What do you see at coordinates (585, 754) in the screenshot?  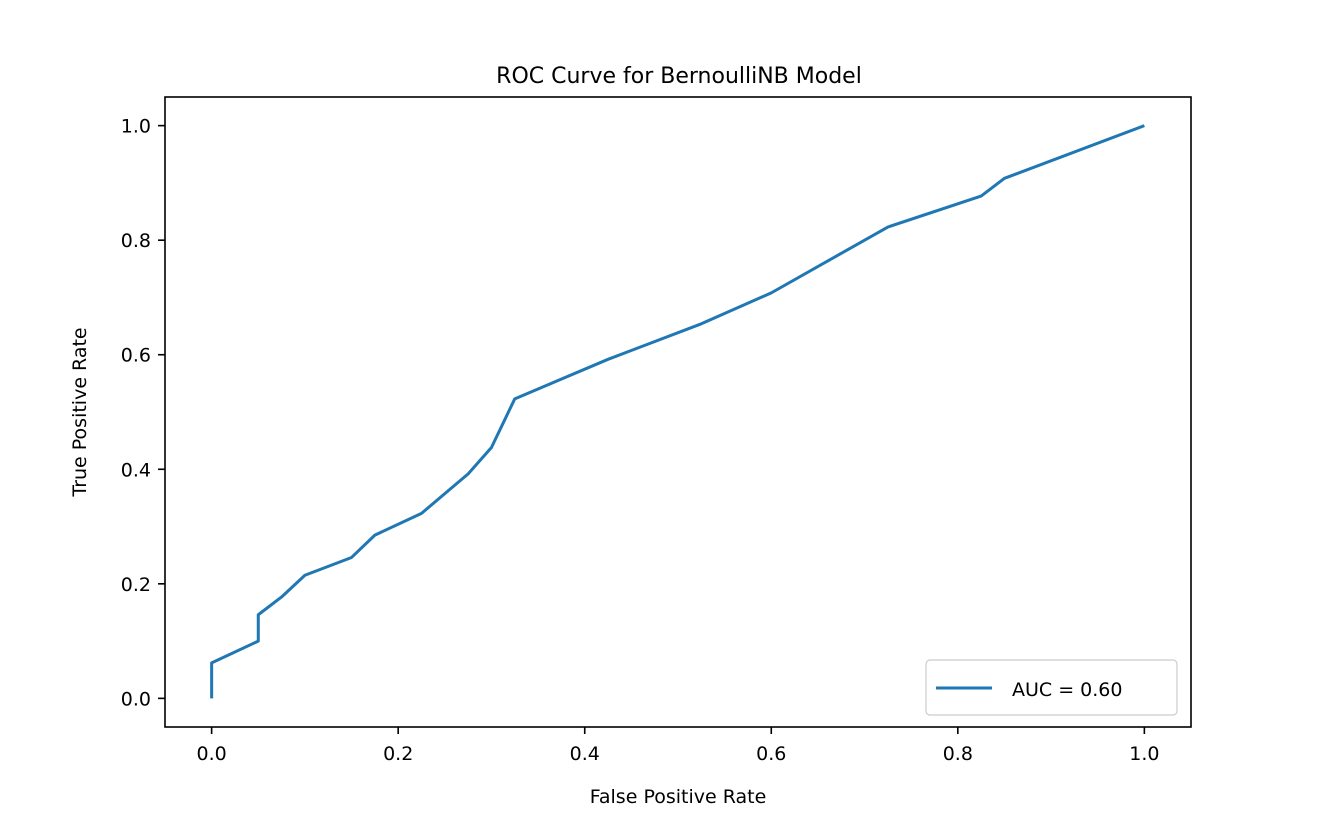 I see `x-tick-label: 0.4` at bounding box center [585, 754].